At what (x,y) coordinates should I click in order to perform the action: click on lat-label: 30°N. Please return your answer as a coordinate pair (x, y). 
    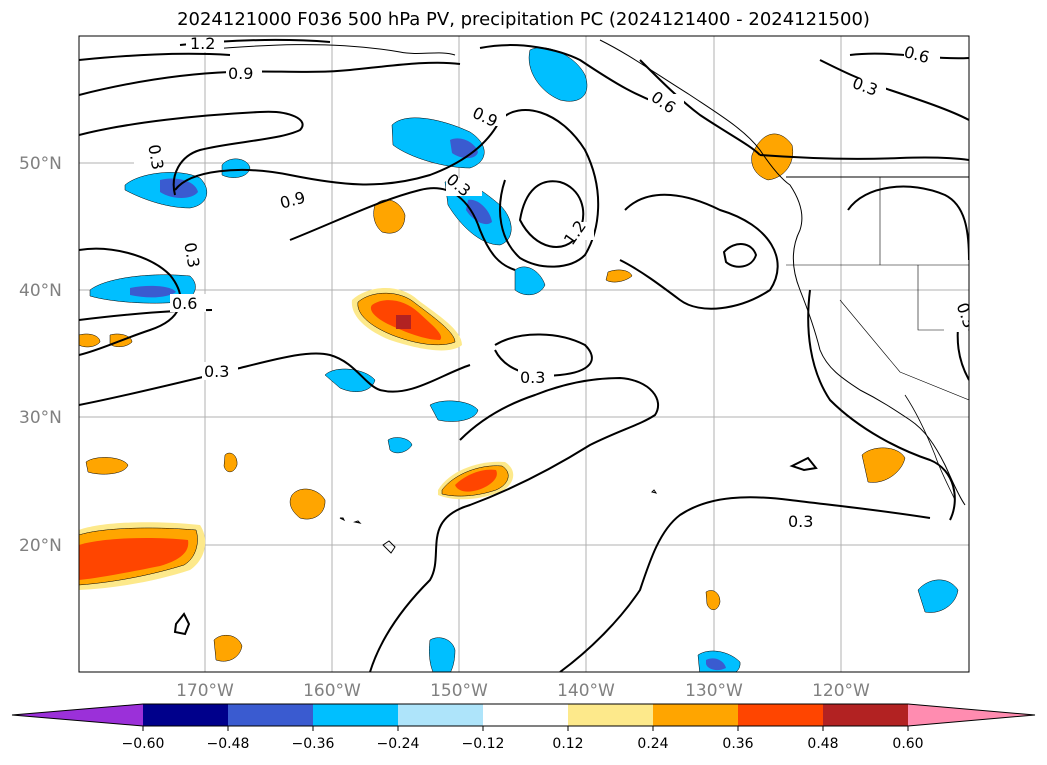
    Looking at the image, I should click on (40, 418).